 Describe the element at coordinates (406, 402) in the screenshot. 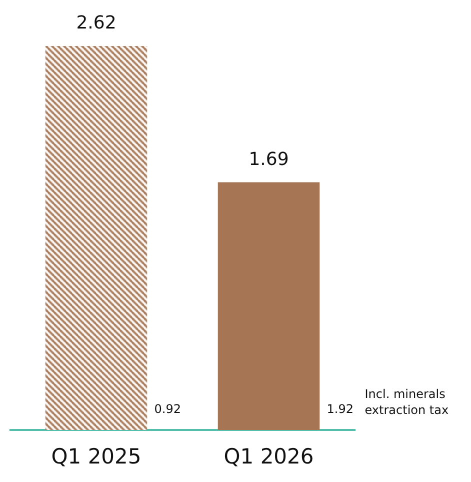

I see `text: Incl. minerals extraction tax` at that location.